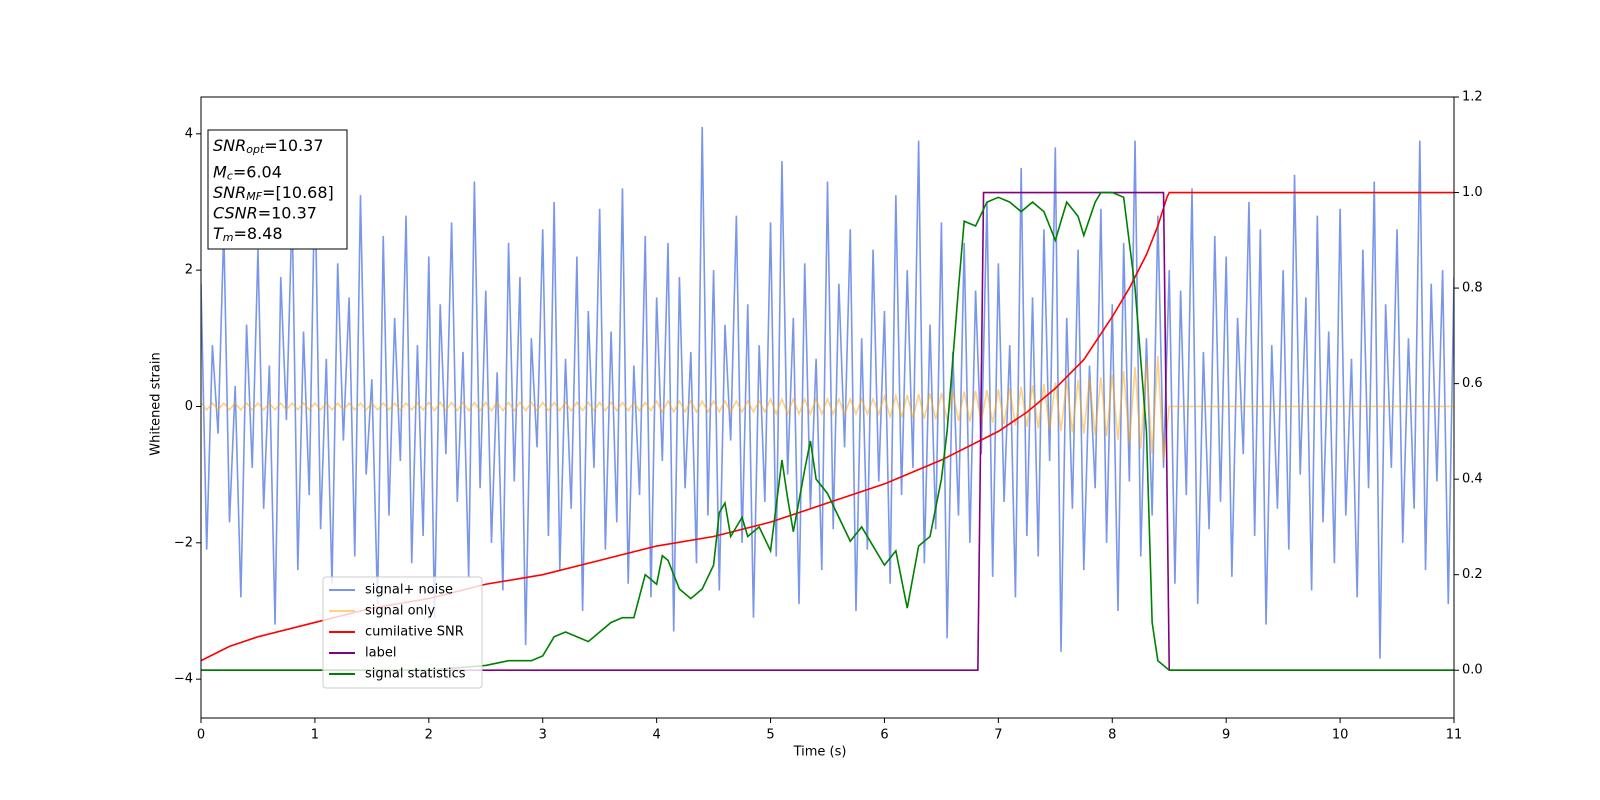 Image resolution: width=1600 pixels, height=800 pixels. What do you see at coordinates (414, 632) in the screenshot?
I see `legend-label: cumilative SNR` at bounding box center [414, 632].